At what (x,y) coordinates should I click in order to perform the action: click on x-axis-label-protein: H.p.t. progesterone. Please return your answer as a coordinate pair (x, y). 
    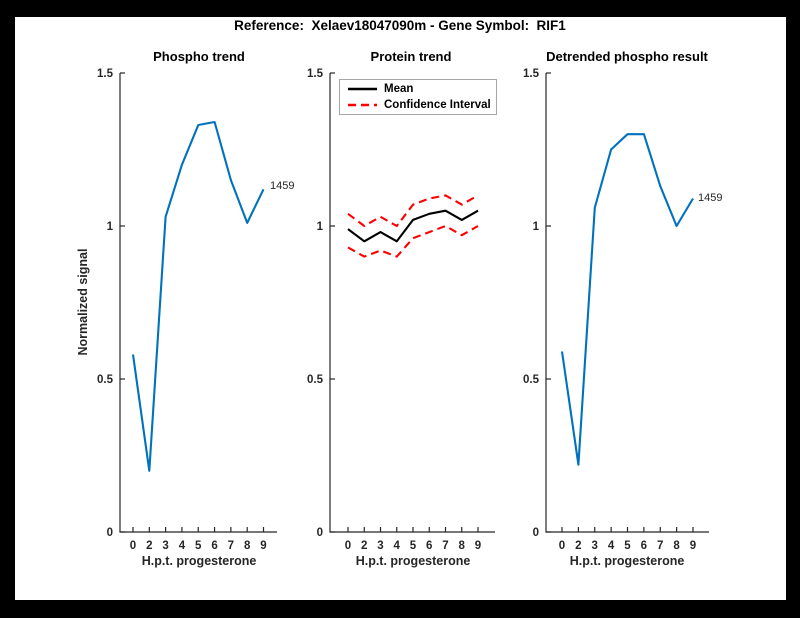
    Looking at the image, I should click on (413, 561).